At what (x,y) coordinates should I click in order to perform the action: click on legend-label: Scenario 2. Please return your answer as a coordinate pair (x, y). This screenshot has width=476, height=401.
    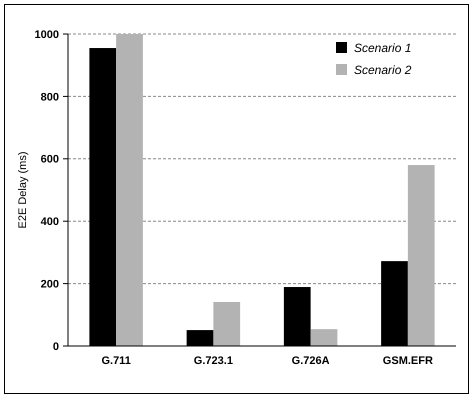
    Looking at the image, I should click on (383, 70).